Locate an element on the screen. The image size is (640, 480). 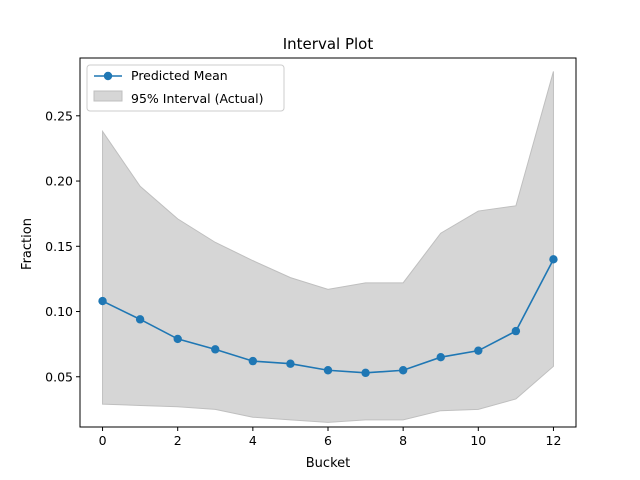
x-tick-label: 2 is located at coordinates (178, 440).